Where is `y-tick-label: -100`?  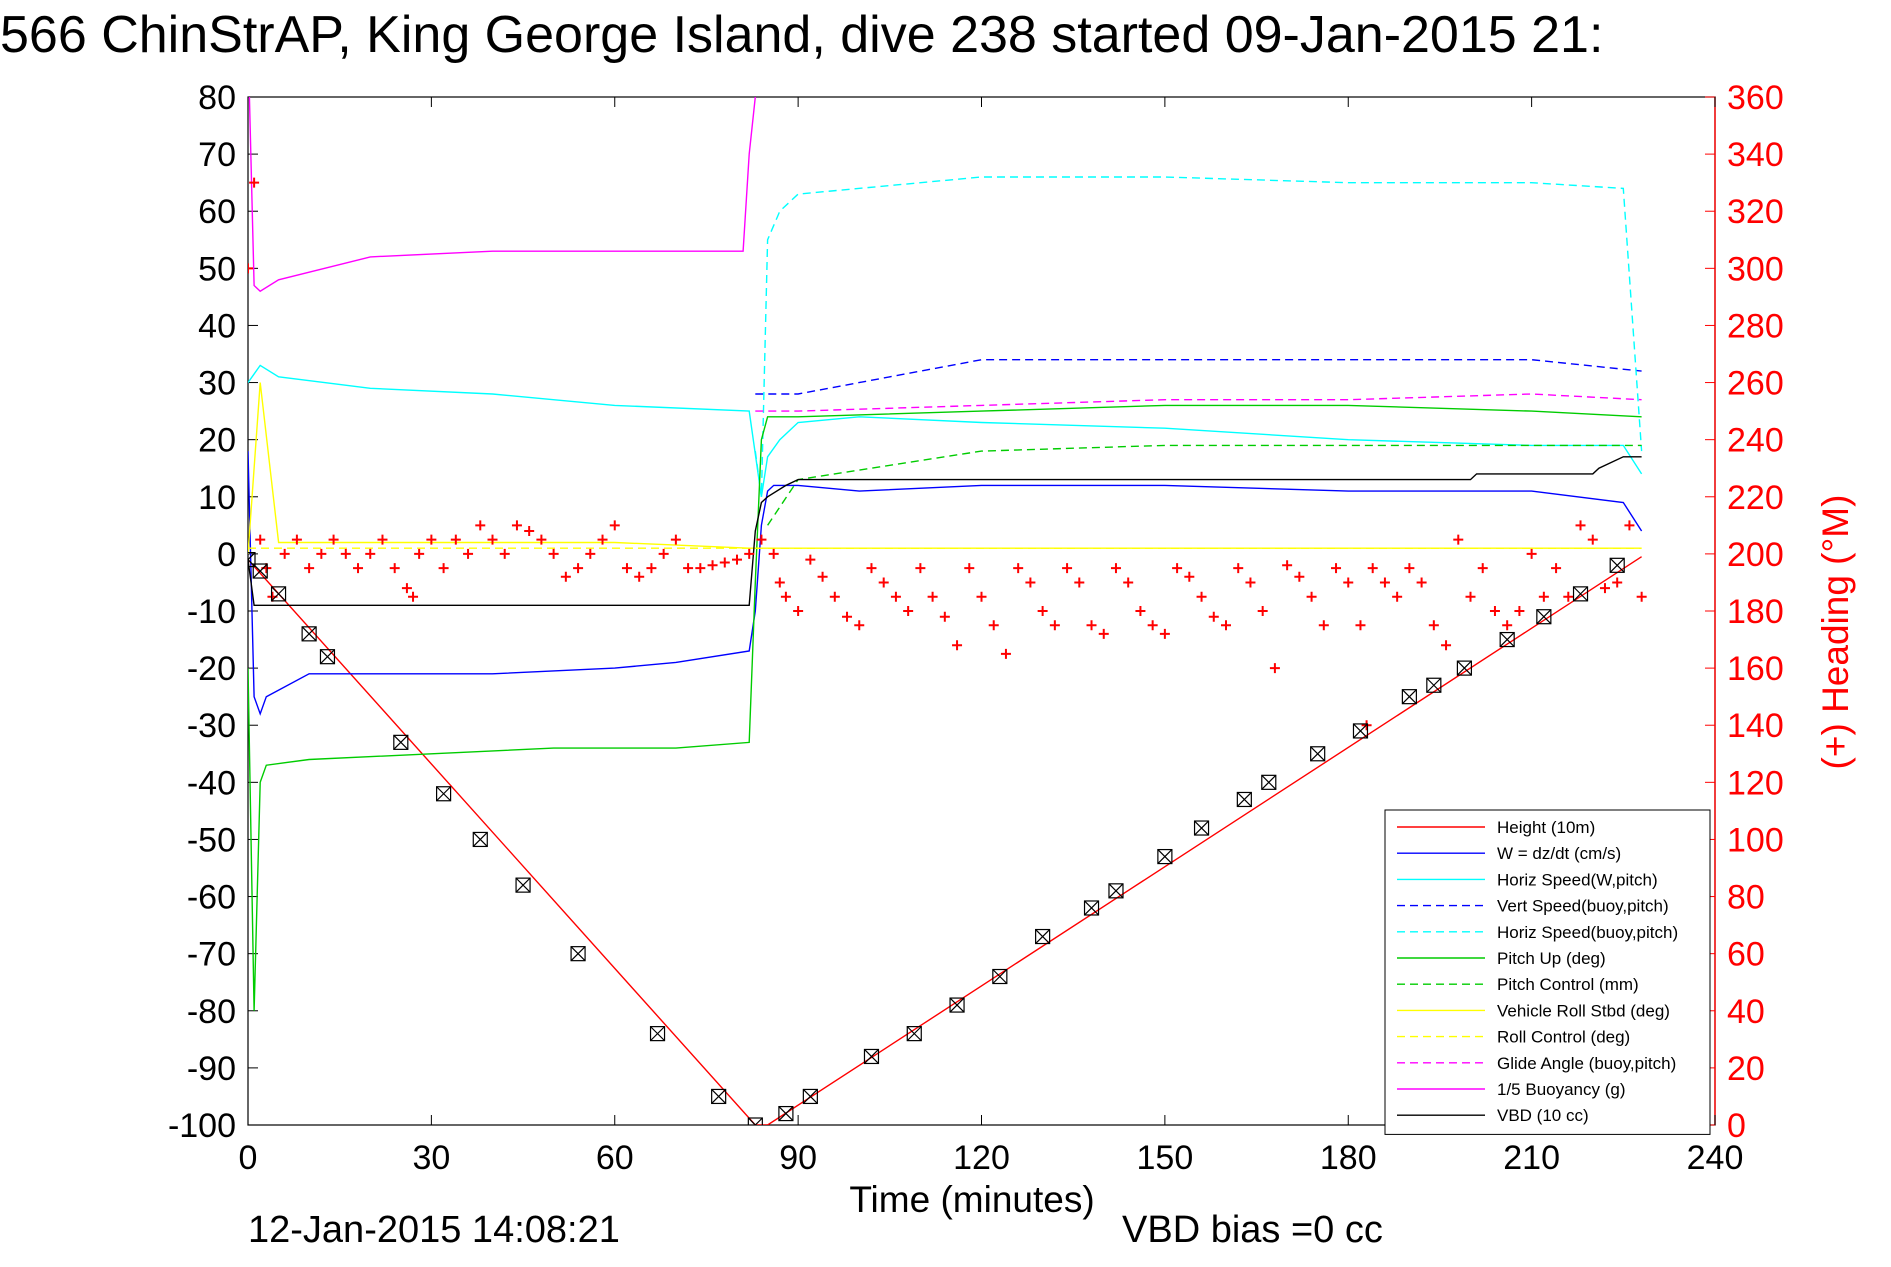 y-tick-label: -100 is located at coordinates (202, 1126).